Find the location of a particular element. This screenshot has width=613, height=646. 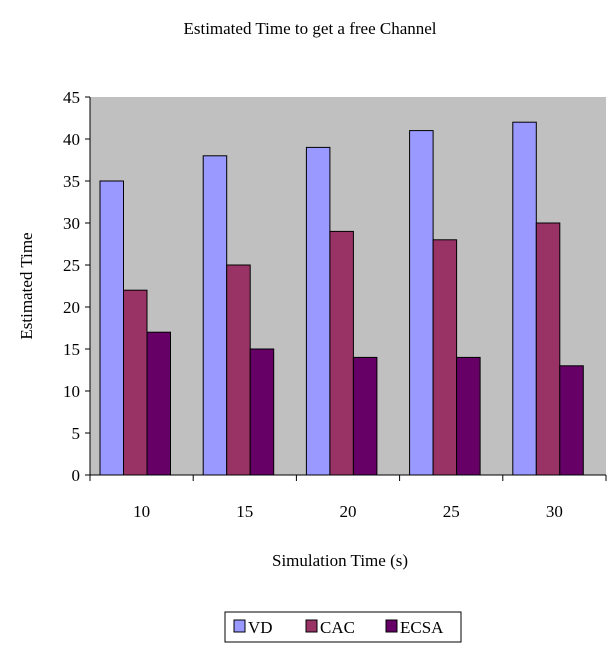

y-tick-label: 10 is located at coordinates (71, 391).